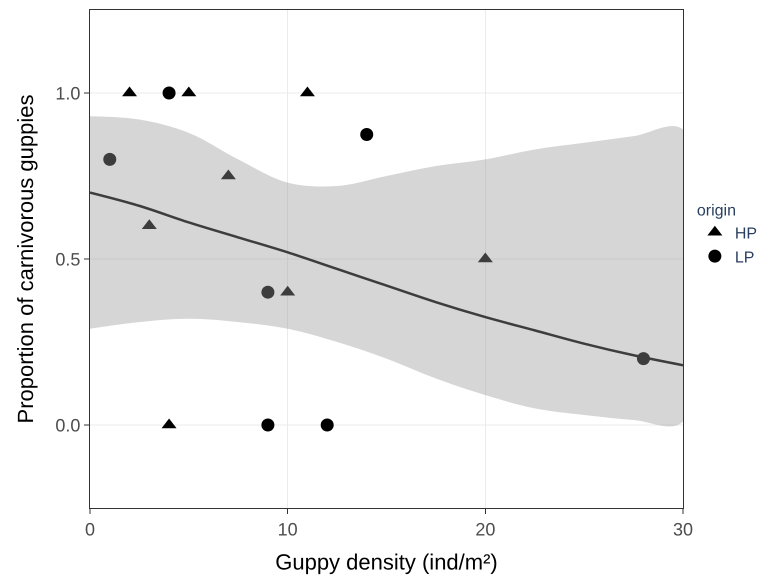 The image size is (773, 583). I want to click on y-tick-label: 1.0, so click(67, 93).